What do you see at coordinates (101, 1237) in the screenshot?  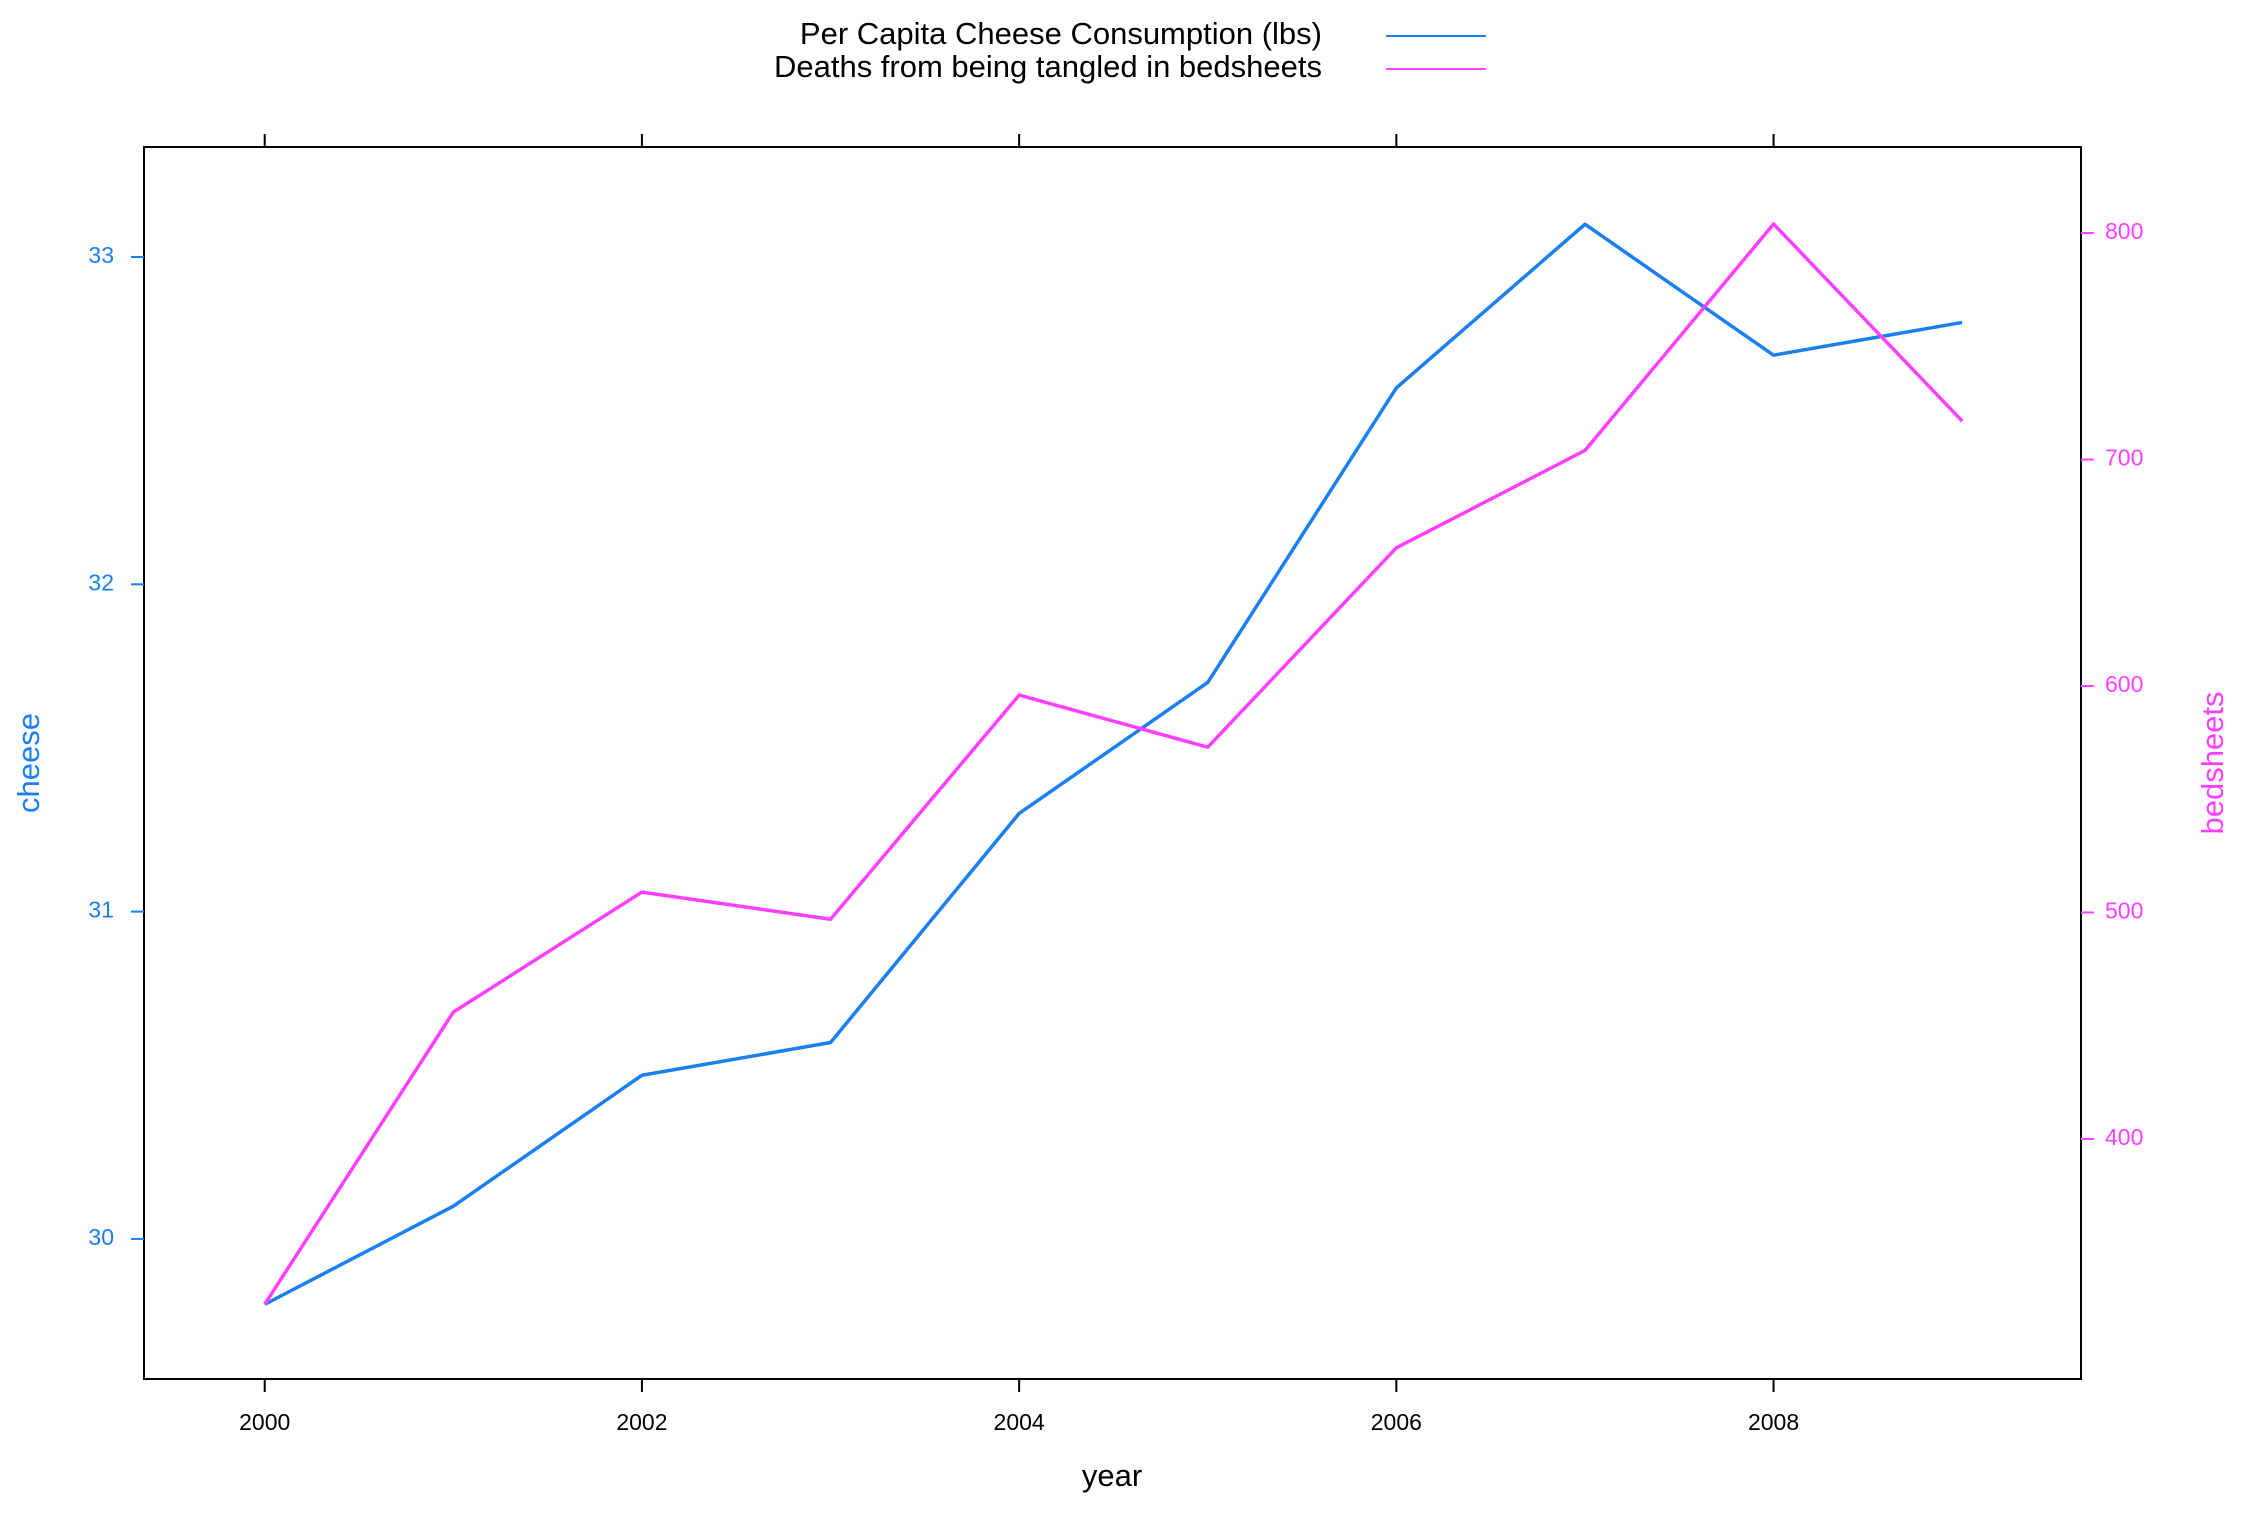 I see `y-tick-label: 30` at bounding box center [101, 1237].